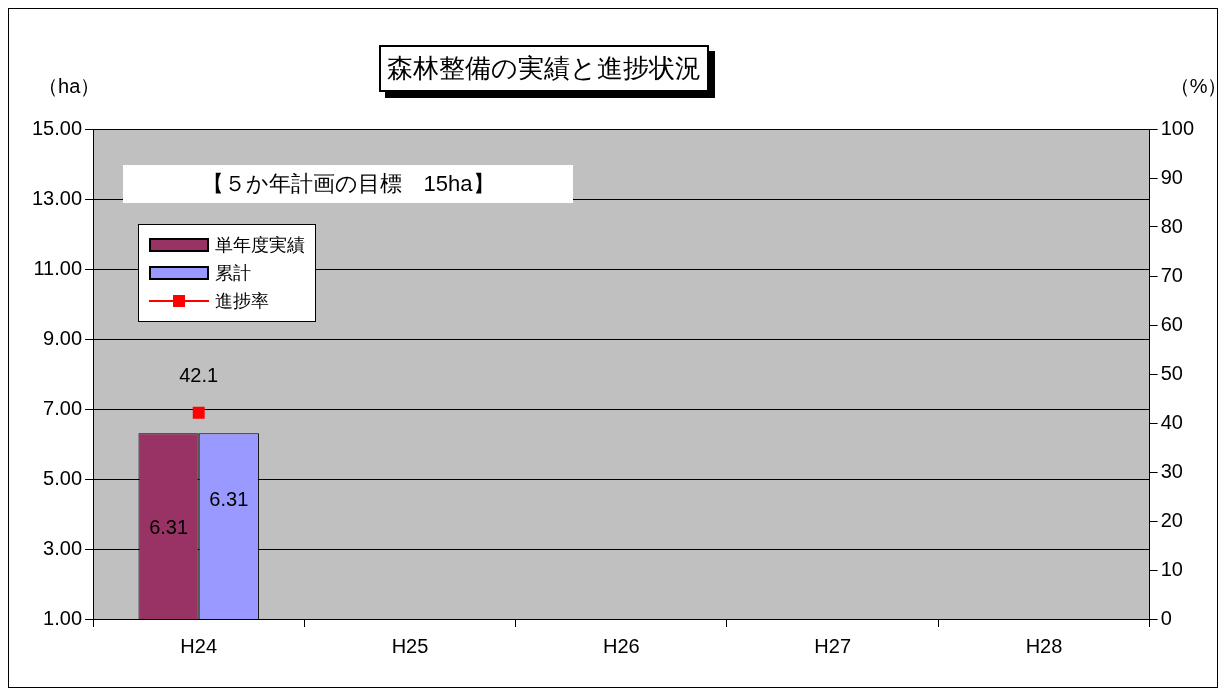 This screenshot has width=1227, height=700. I want to click on y2-tick-label: 60, so click(1171, 323).